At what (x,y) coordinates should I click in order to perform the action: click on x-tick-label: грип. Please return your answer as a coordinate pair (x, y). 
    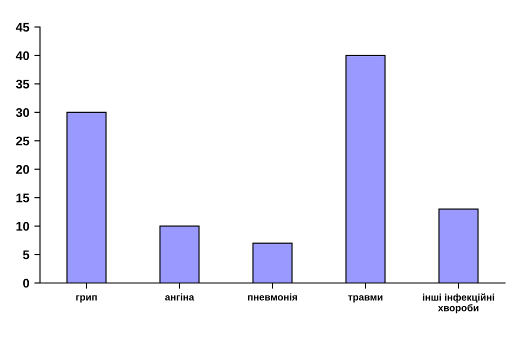
    Looking at the image, I should click on (86, 298).